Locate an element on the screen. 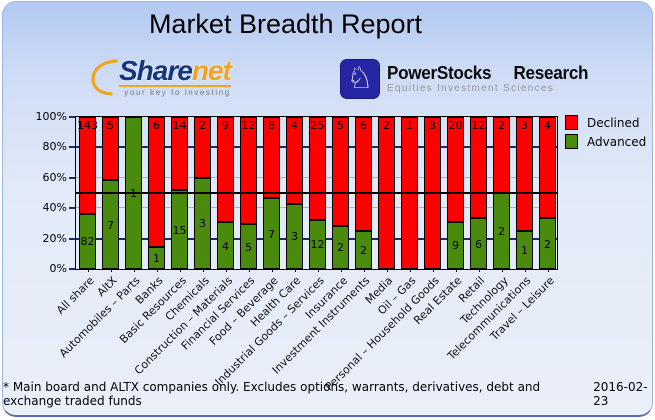  advanced-value-label: 5 is located at coordinates (248, 247).